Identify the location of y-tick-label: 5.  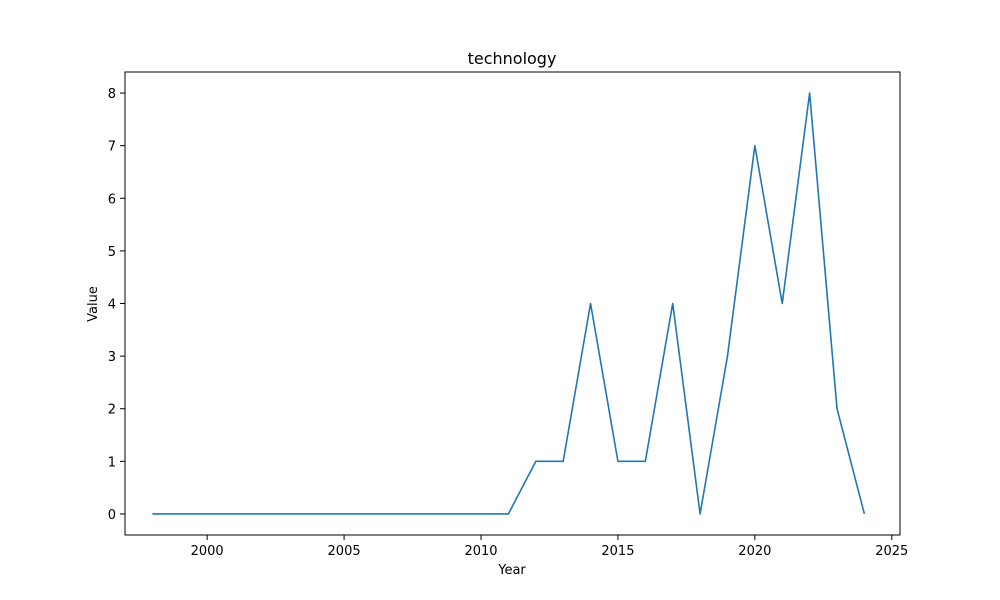
(112, 252).